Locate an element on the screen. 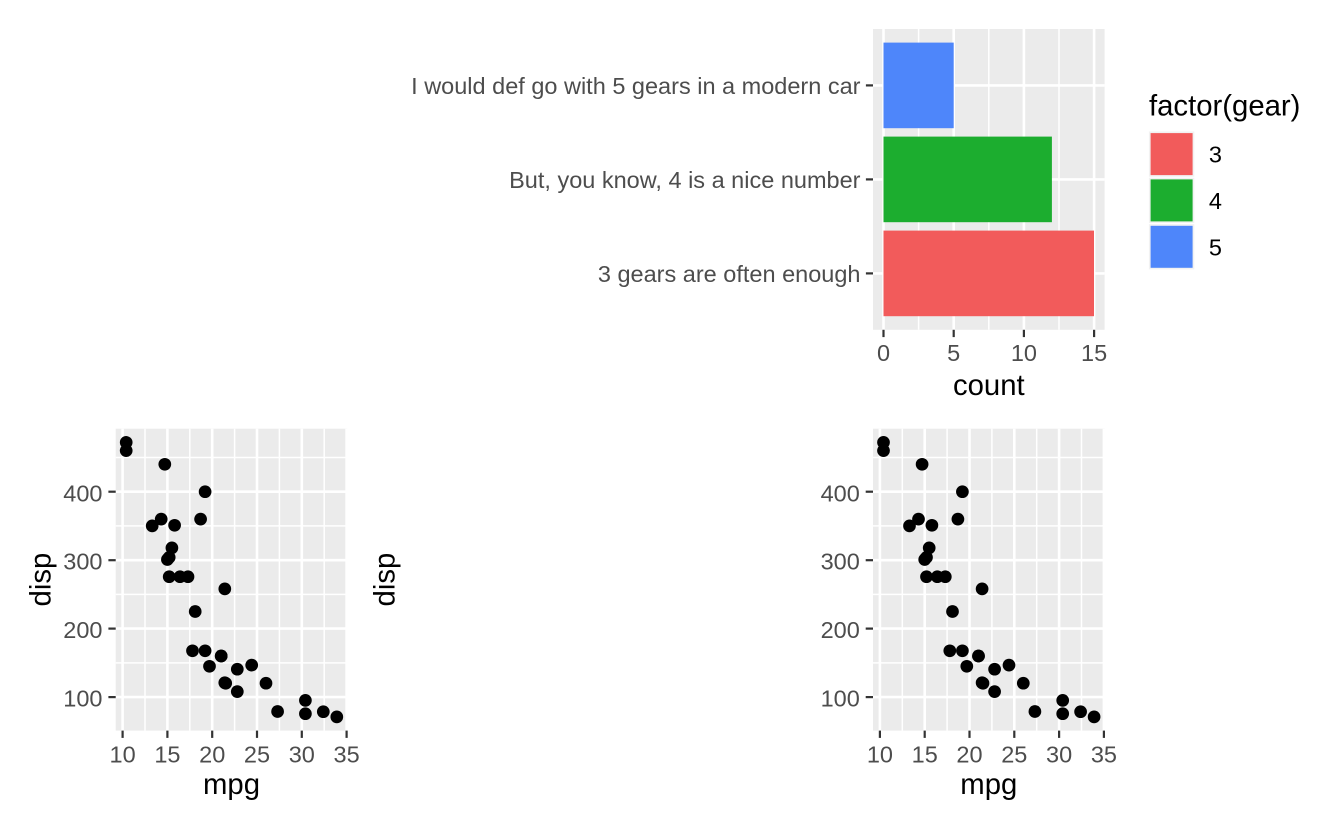 The height and width of the screenshot is (830, 1344). svg-text: 4 is located at coordinates (1215, 201).